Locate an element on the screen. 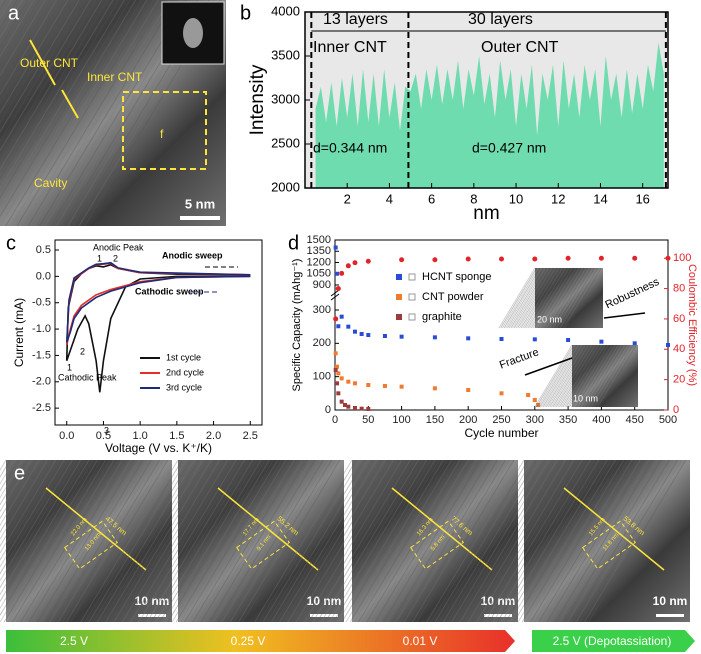 The image size is (701, 654). label: f is located at coordinates (162, 134).